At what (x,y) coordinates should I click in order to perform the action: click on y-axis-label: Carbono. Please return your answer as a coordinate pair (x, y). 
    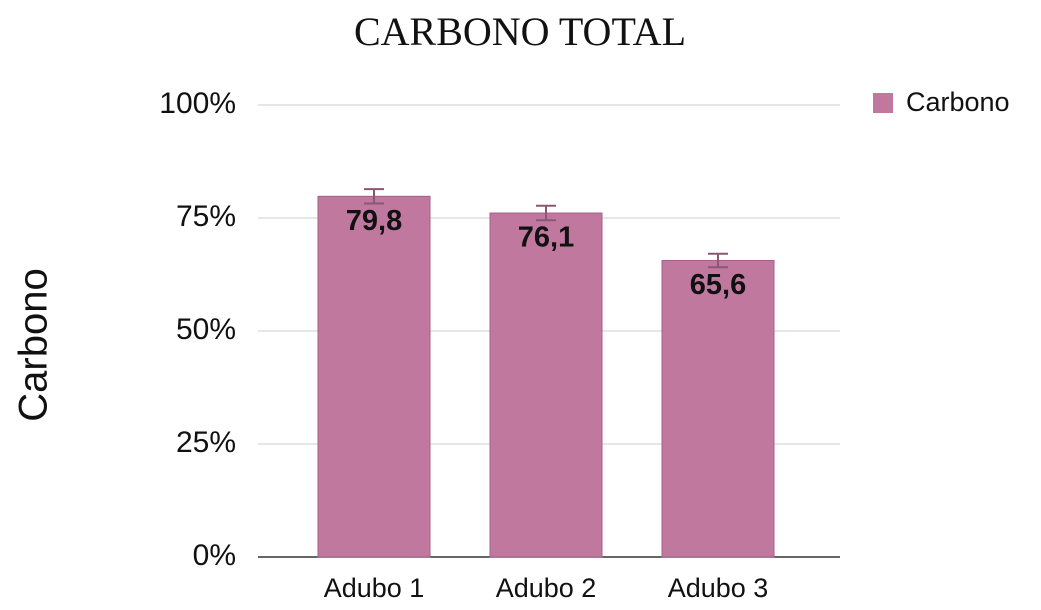
    Looking at the image, I should click on (34, 344).